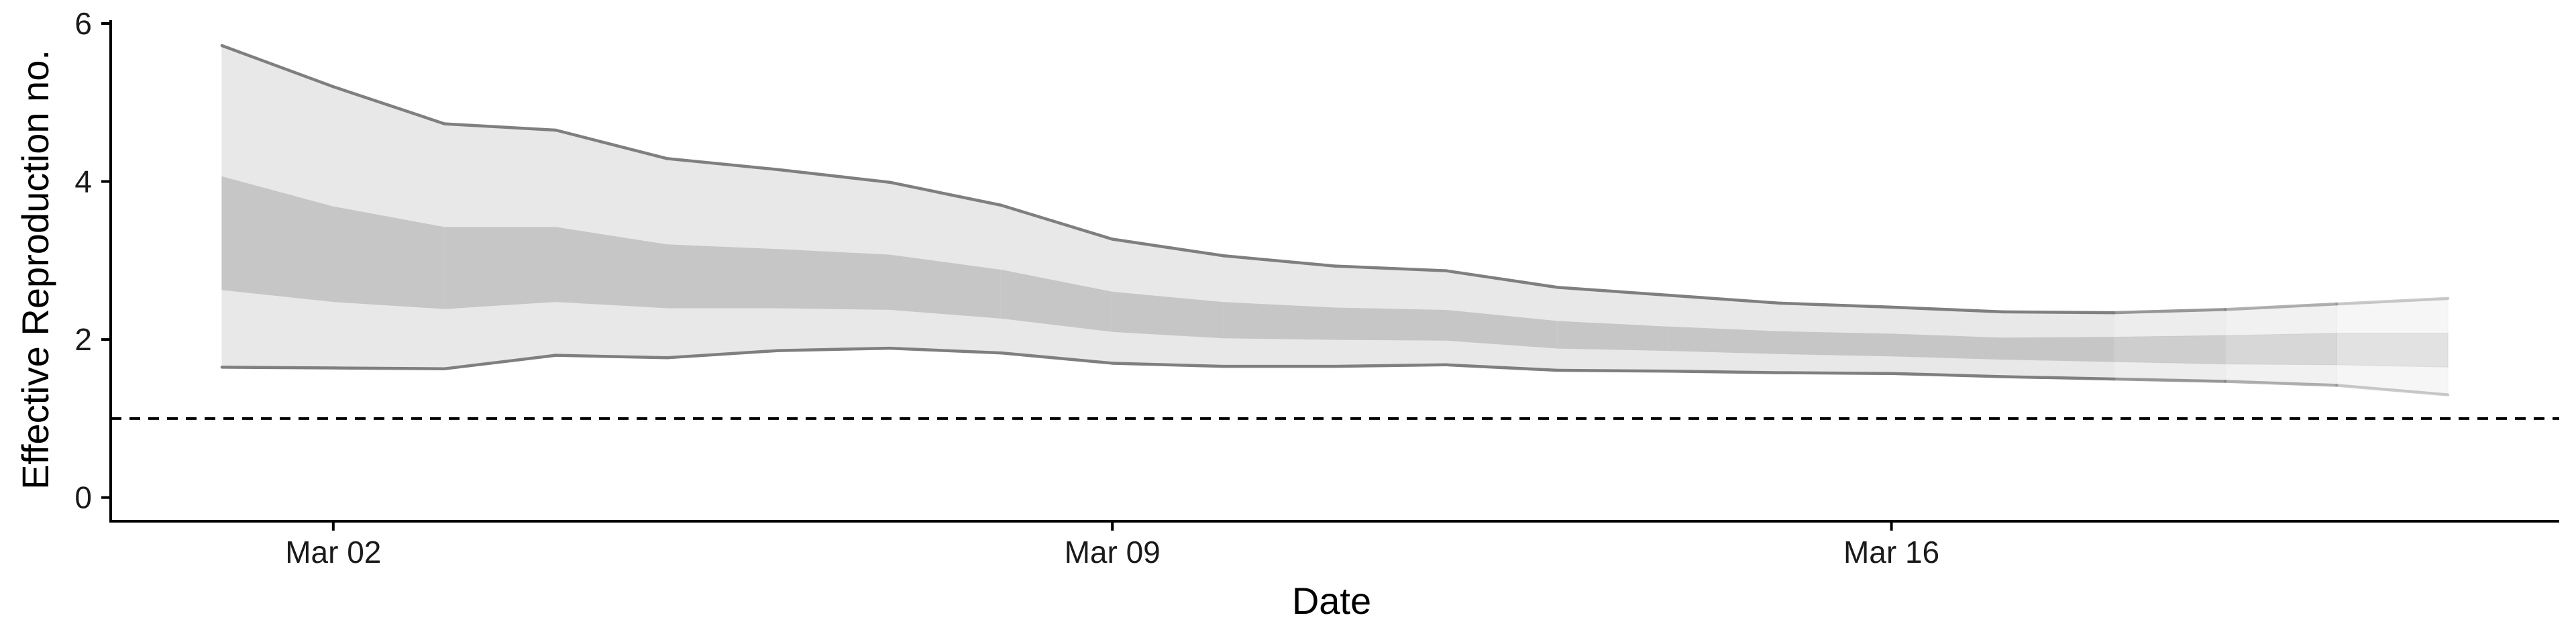 The height and width of the screenshot is (644, 2576). What do you see at coordinates (83, 339) in the screenshot?
I see `y-tick-label: 2` at bounding box center [83, 339].